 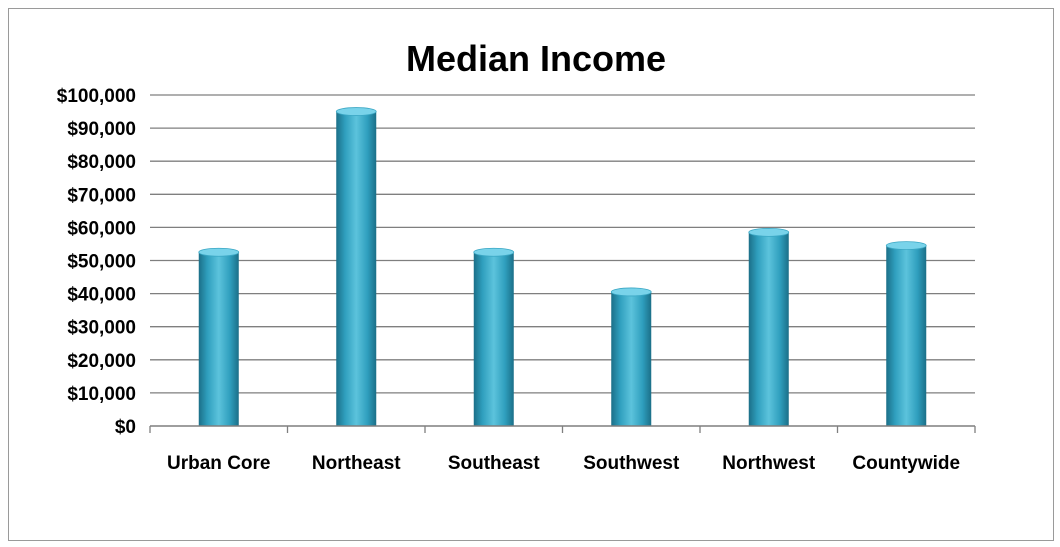 What do you see at coordinates (101, 129) in the screenshot?
I see `y-tick-label: $90,000` at bounding box center [101, 129].